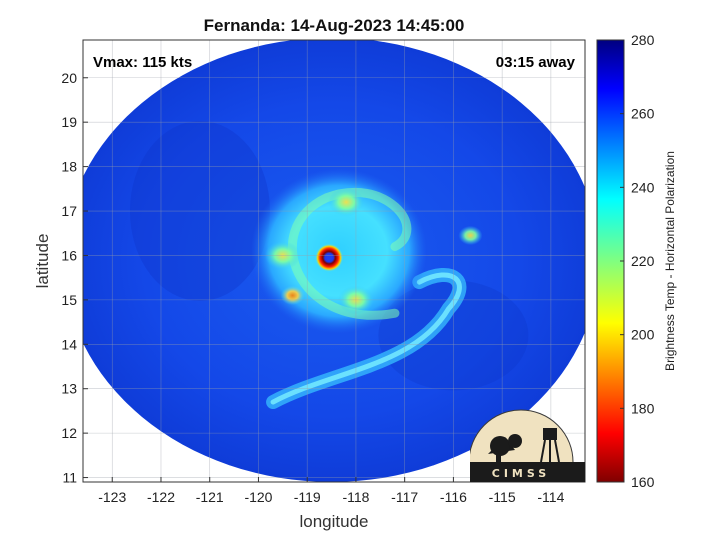 The height and width of the screenshot is (540, 720). I want to click on colorbar-tick-label: 160, so click(643, 482).